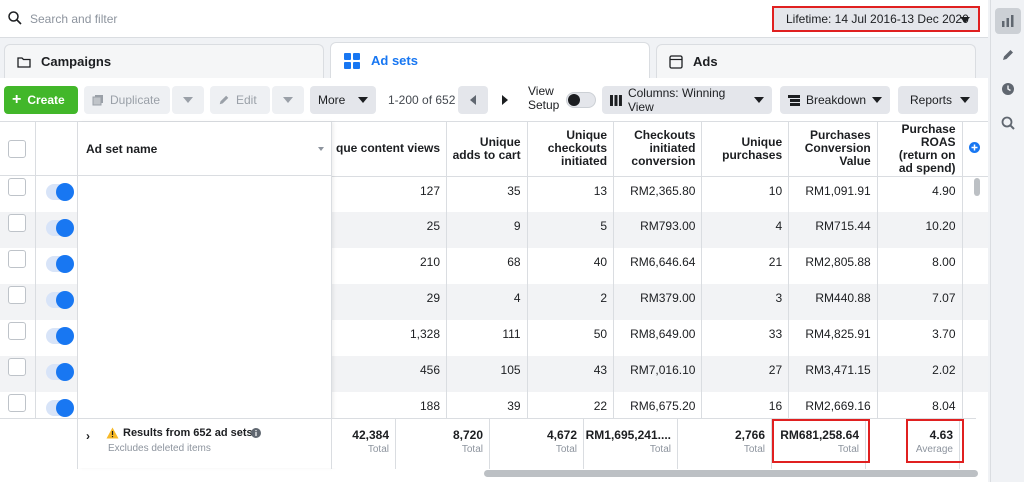 The height and width of the screenshot is (482, 1024). I want to click on column-header: Purchases Conversion Value, so click(833, 149).